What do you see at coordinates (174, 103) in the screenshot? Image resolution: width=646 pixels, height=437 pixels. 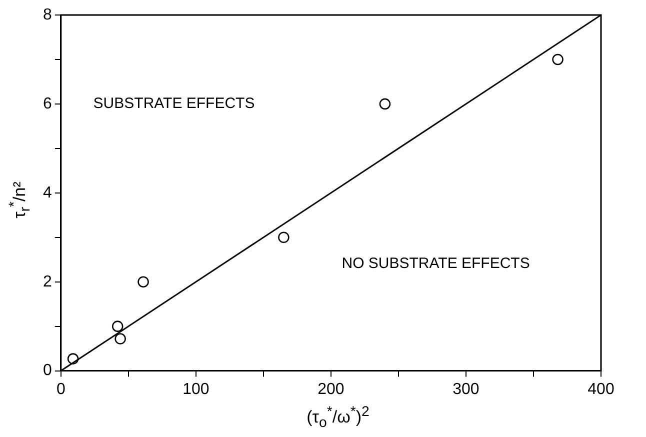 I see `annotation: SUBSTRATE EFFECTS` at bounding box center [174, 103].